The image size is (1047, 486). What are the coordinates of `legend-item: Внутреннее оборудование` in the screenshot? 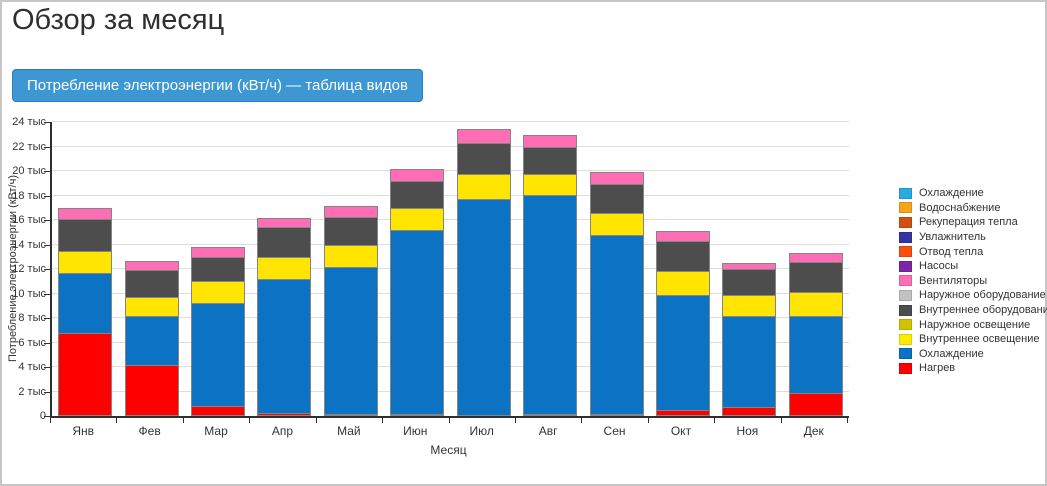 It's located at (973, 310).